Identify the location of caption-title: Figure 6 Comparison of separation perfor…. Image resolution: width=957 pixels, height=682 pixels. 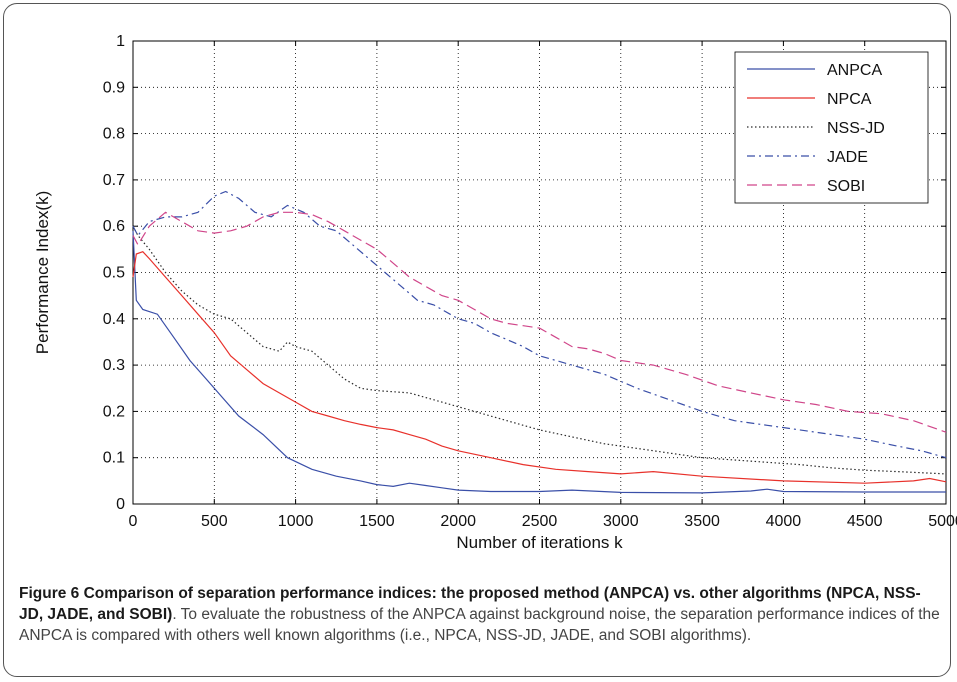
(470, 604).